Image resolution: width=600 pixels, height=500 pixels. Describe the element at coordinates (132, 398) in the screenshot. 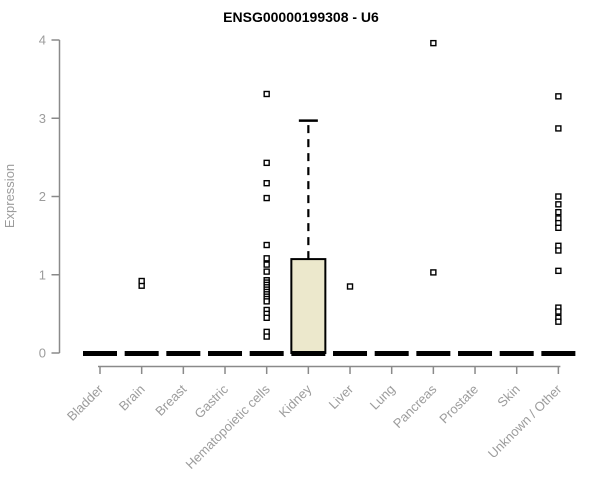

I see `x-category-label: Brain` at that location.